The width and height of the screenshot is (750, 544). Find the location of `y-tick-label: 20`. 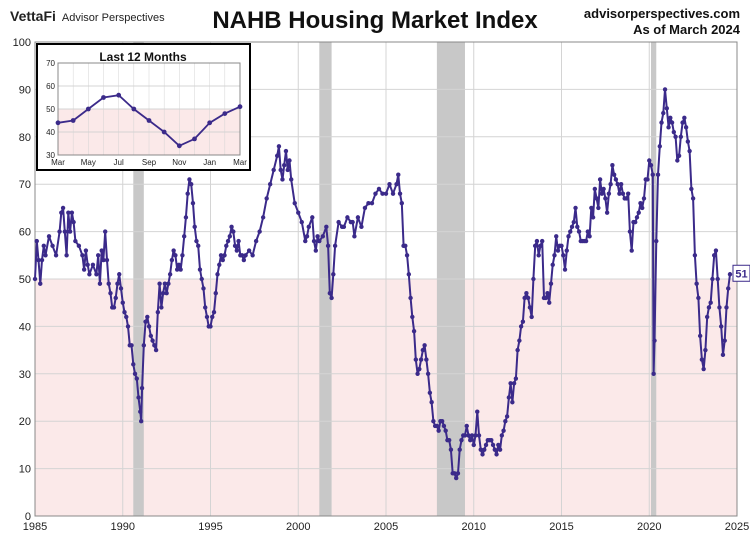

y-tick-label: 20 is located at coordinates (25, 422).